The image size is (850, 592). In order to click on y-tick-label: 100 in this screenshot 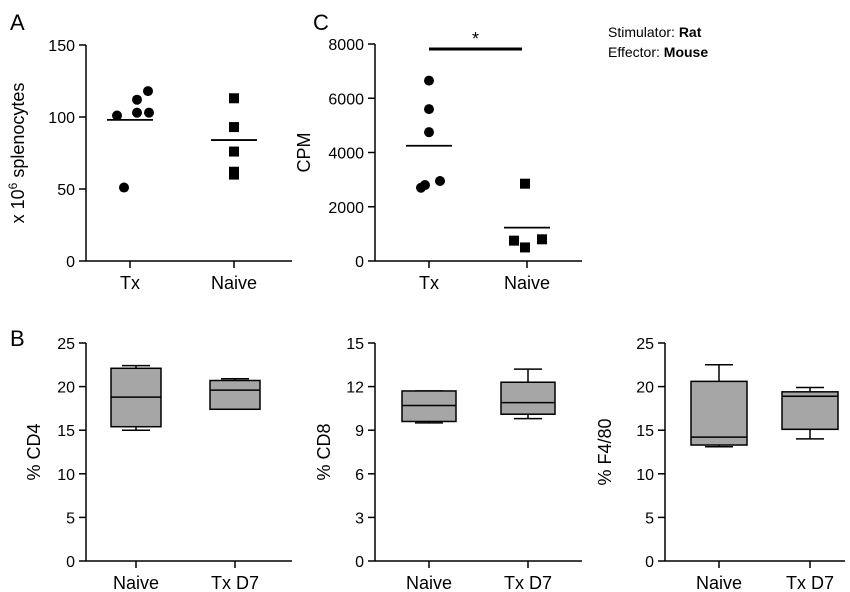, I will do `click(61, 118)`.